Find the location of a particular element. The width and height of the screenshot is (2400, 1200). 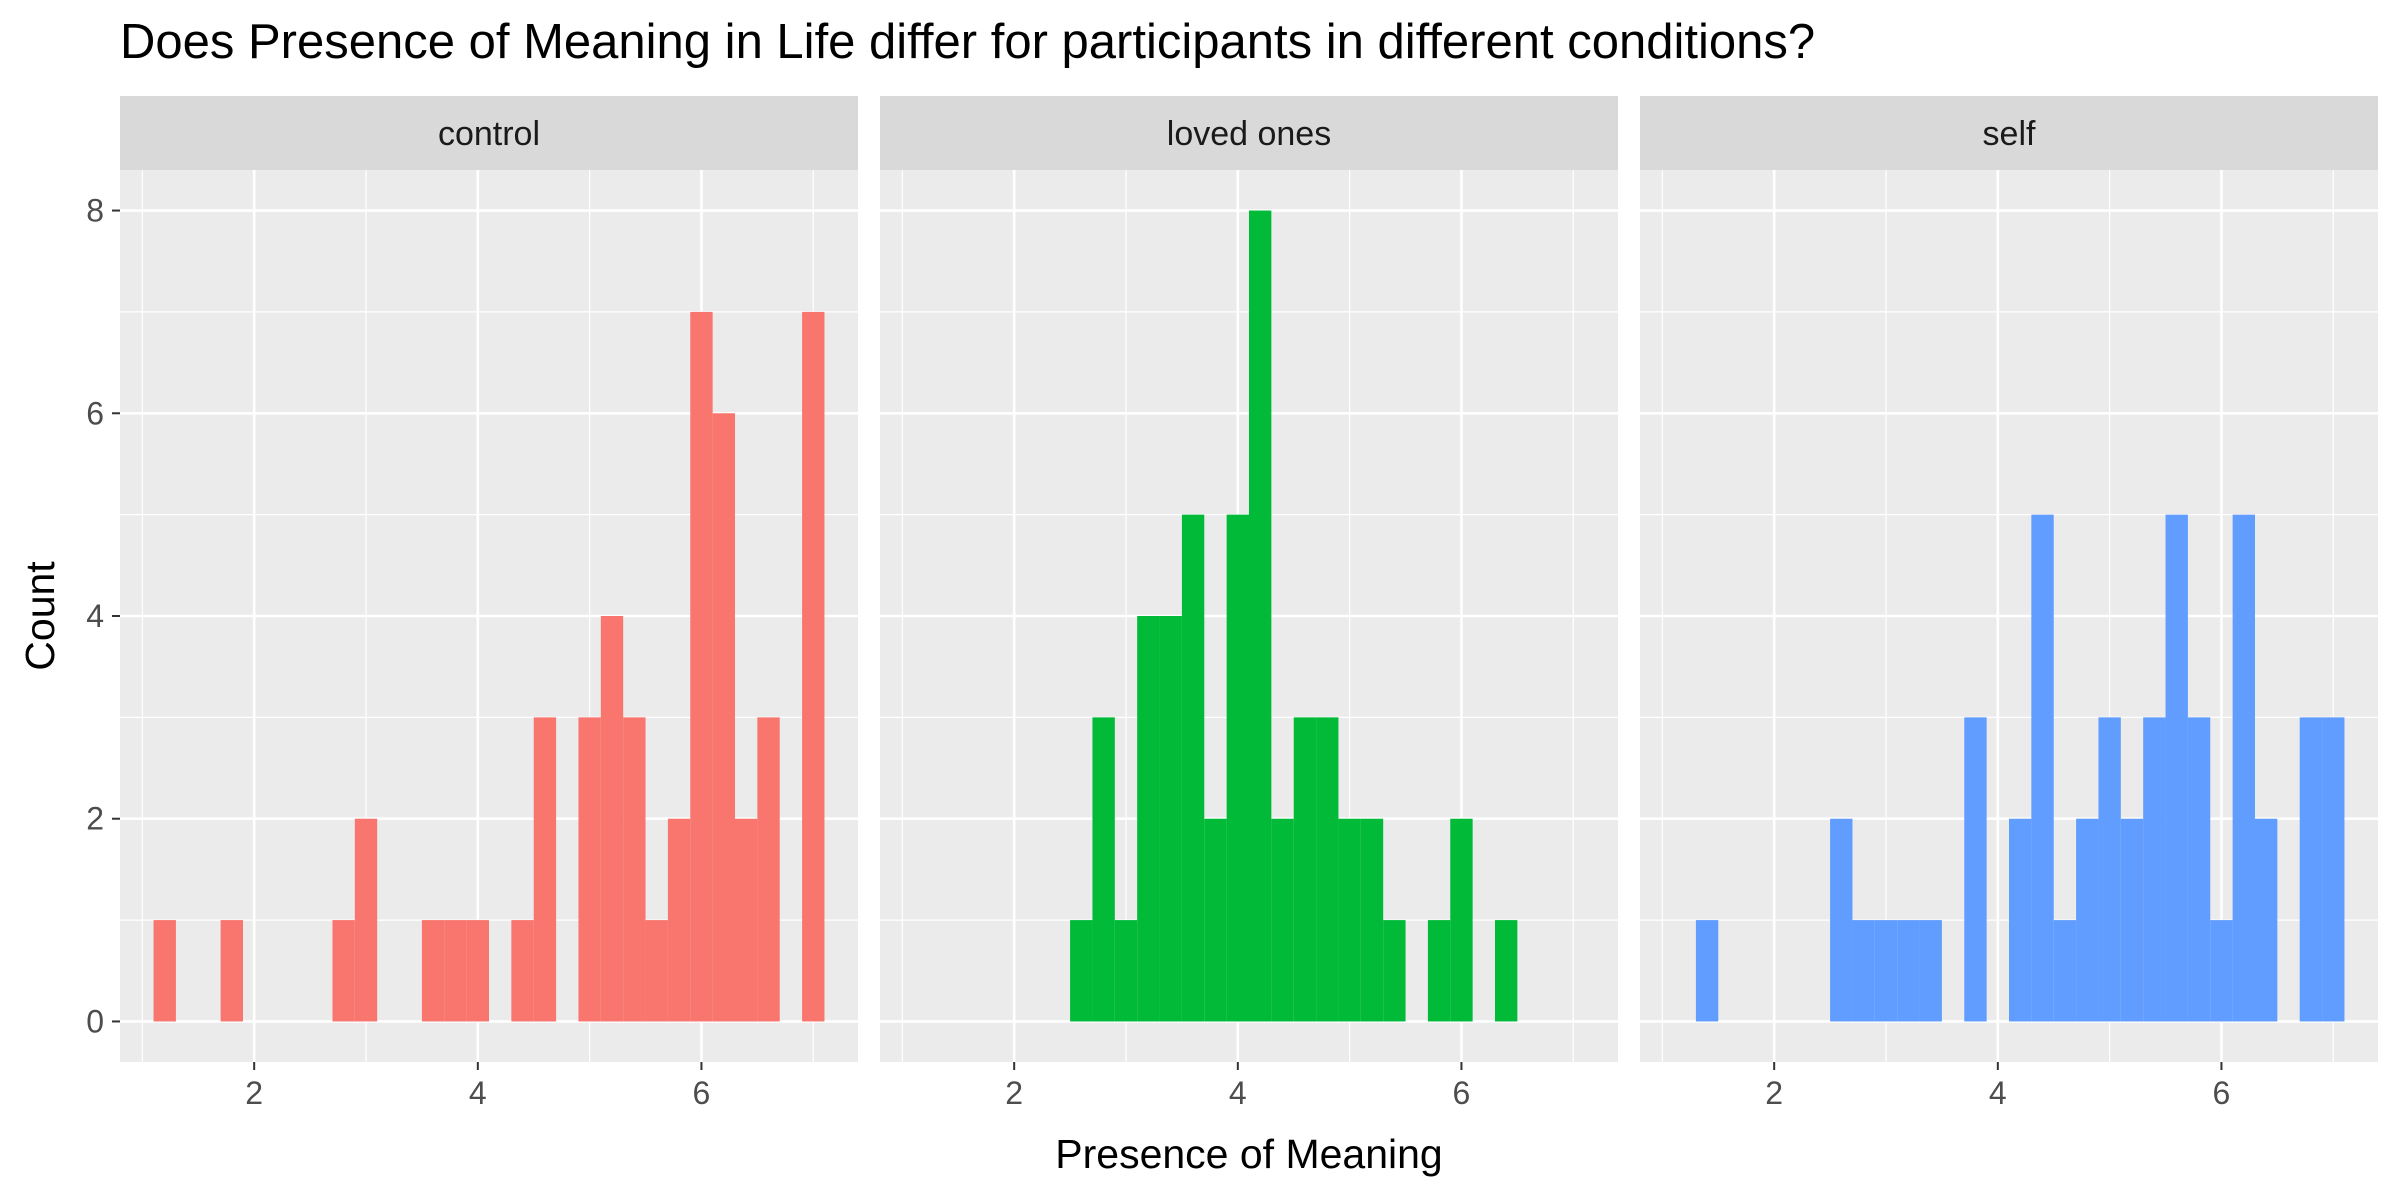

y-tick-label: 2 is located at coordinates (95, 819).